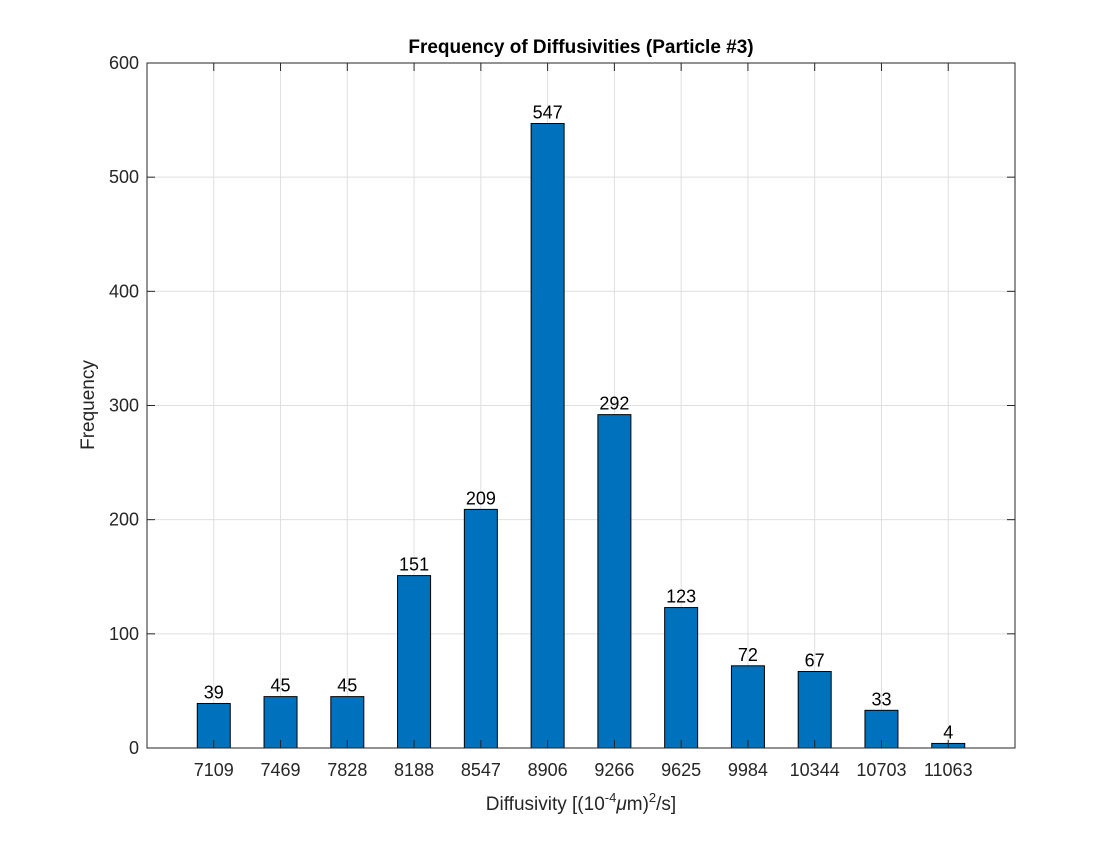 This screenshot has width=1120, height=845. What do you see at coordinates (881, 699) in the screenshot?
I see `bar-value-label: 33` at bounding box center [881, 699].